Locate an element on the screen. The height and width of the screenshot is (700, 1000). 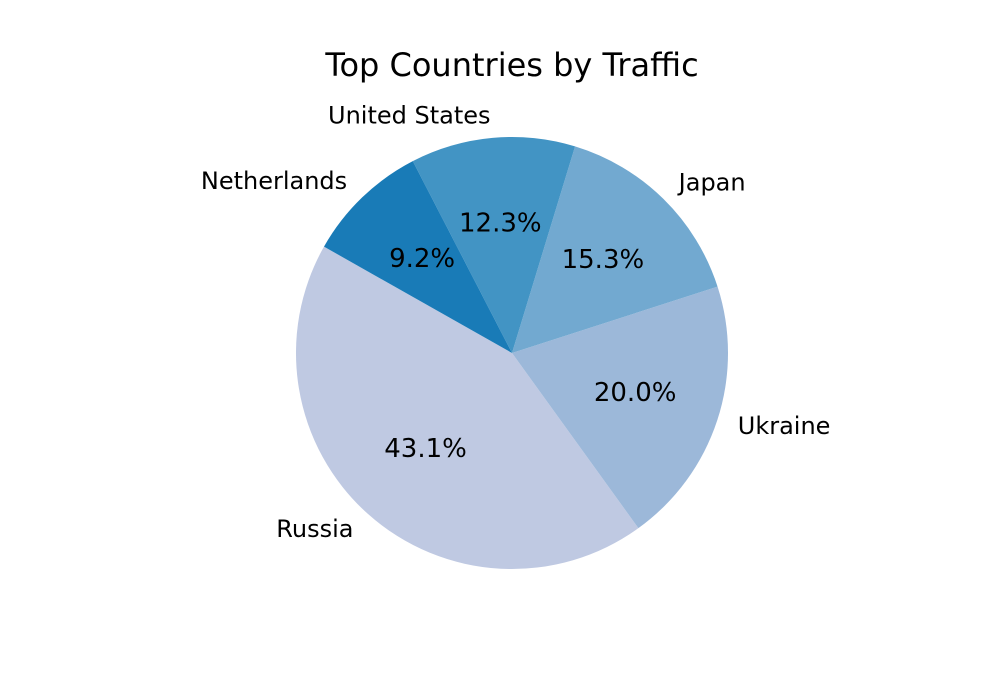
slice-label-russia: Russia is located at coordinates (314, 529).